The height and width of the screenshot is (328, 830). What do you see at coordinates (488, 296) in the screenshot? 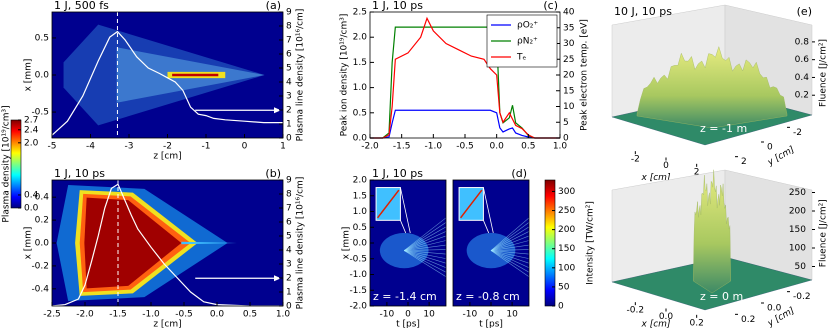
I see `annotation: z = -0.8 cm` at bounding box center [488, 296].